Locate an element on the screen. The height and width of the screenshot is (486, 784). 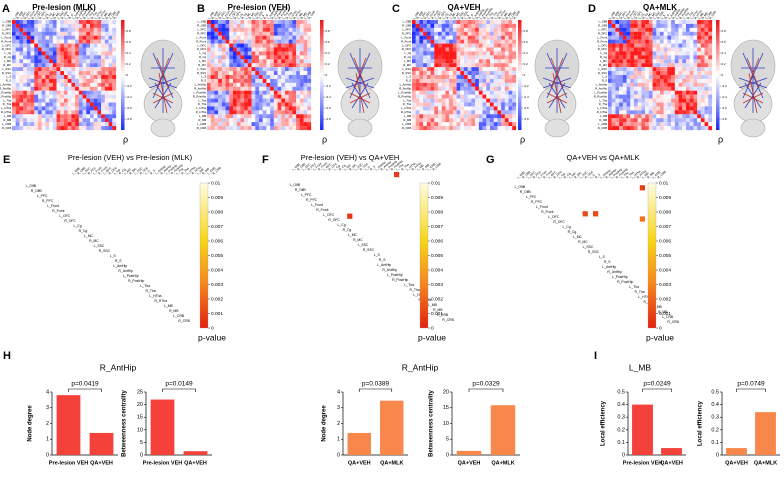
column-label: R_Cg is located at coordinates (449, 15).